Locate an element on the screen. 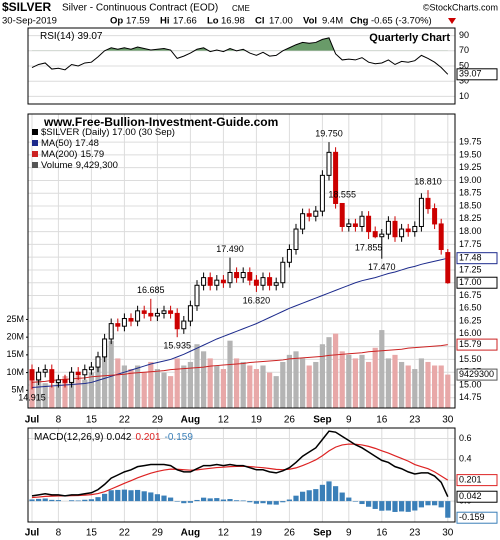  legend-name: MA(200) is located at coordinates (59, 154).